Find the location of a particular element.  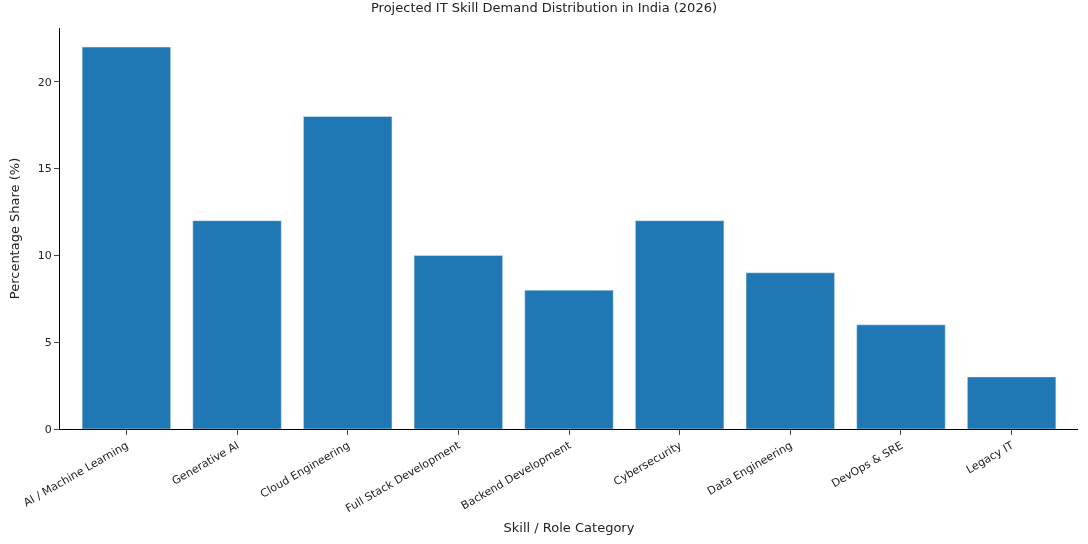

y-tick-label: 20 is located at coordinates (44, 82).